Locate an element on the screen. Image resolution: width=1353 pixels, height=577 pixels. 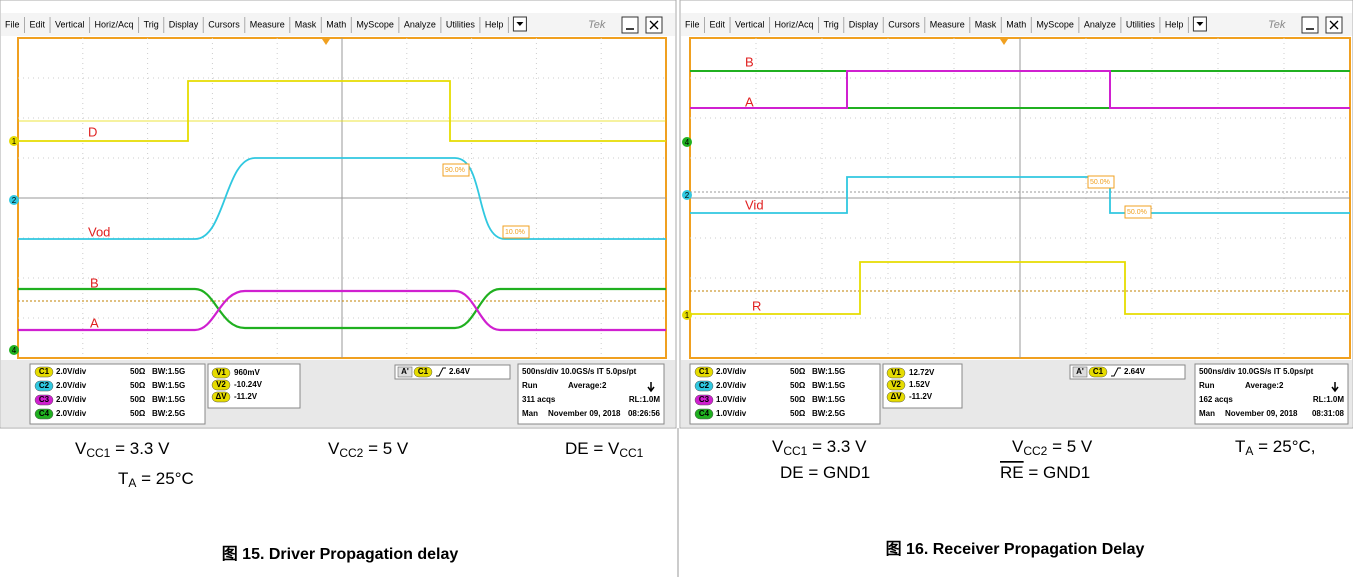
menu-item: File is located at coordinates (692, 24).